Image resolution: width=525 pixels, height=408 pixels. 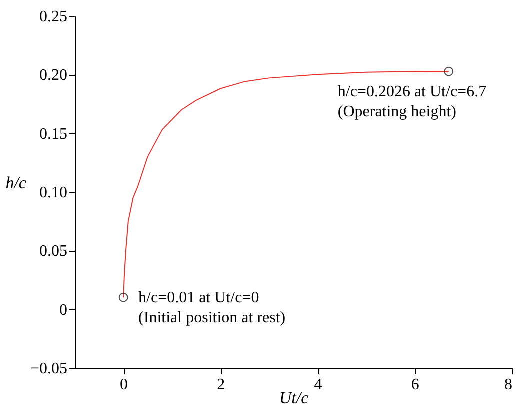 I want to click on y-axis-title: h/c, so click(x=16, y=183).